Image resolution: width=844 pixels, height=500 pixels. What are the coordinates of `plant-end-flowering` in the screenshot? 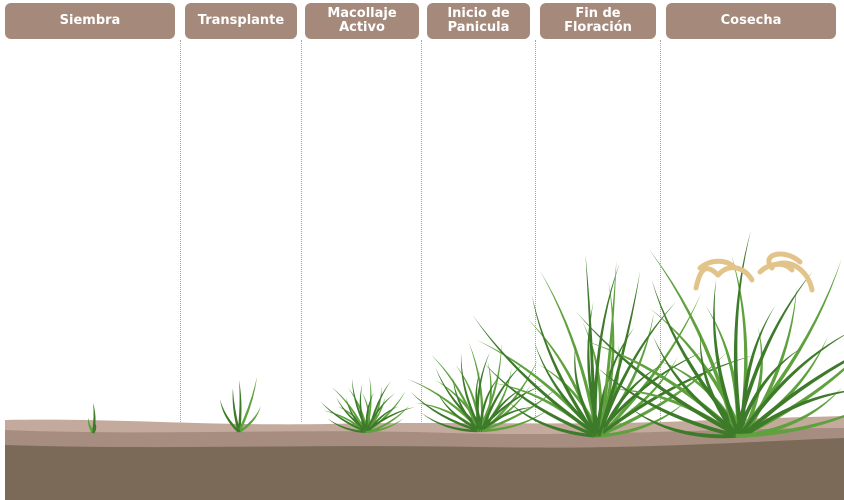 It's located at (613, 346).